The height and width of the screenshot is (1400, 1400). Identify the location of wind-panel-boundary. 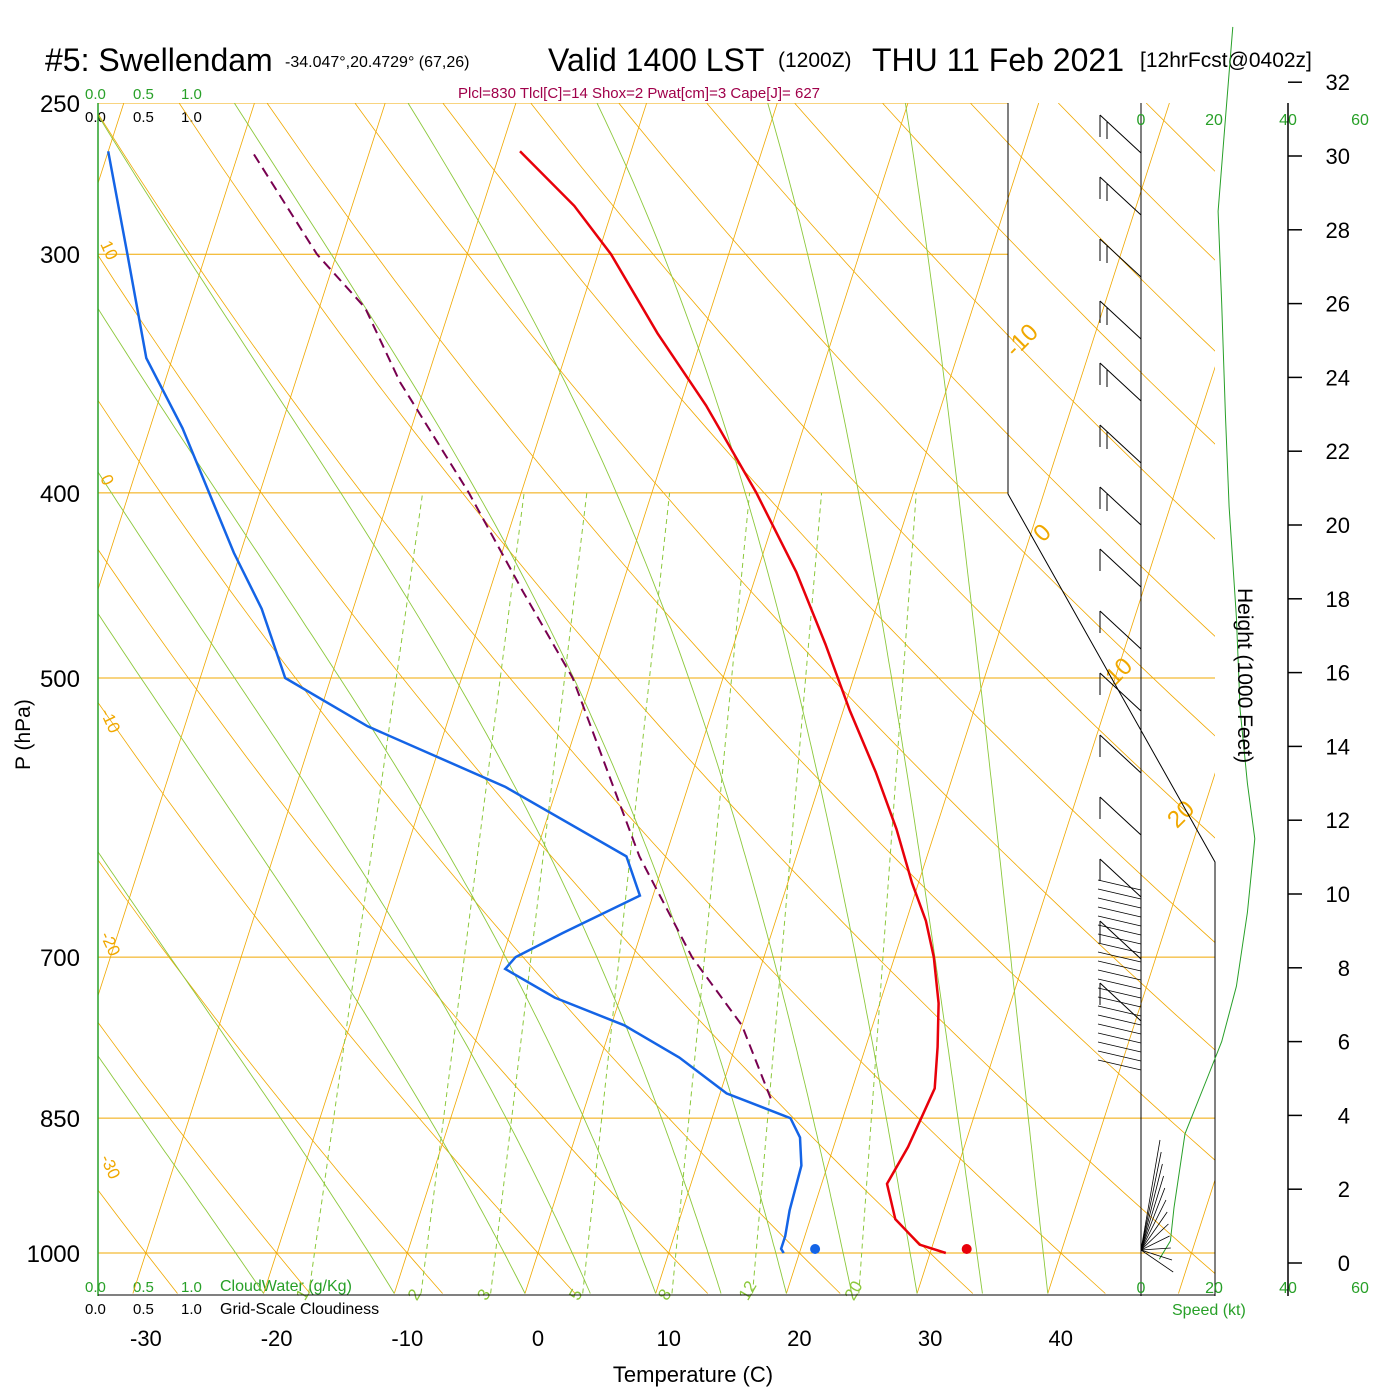
(1111, 699).